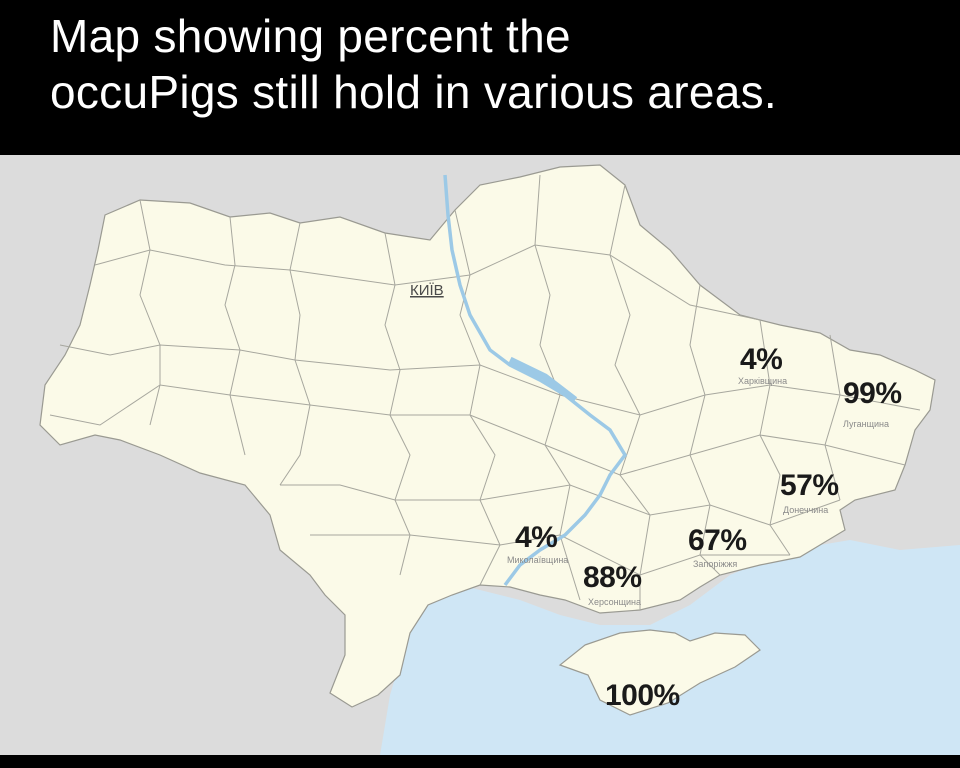 Image resolution: width=960 pixels, height=768 pixels. Describe the element at coordinates (537, 560) in the screenshot. I see `region-name: Миколаївщина` at that location.